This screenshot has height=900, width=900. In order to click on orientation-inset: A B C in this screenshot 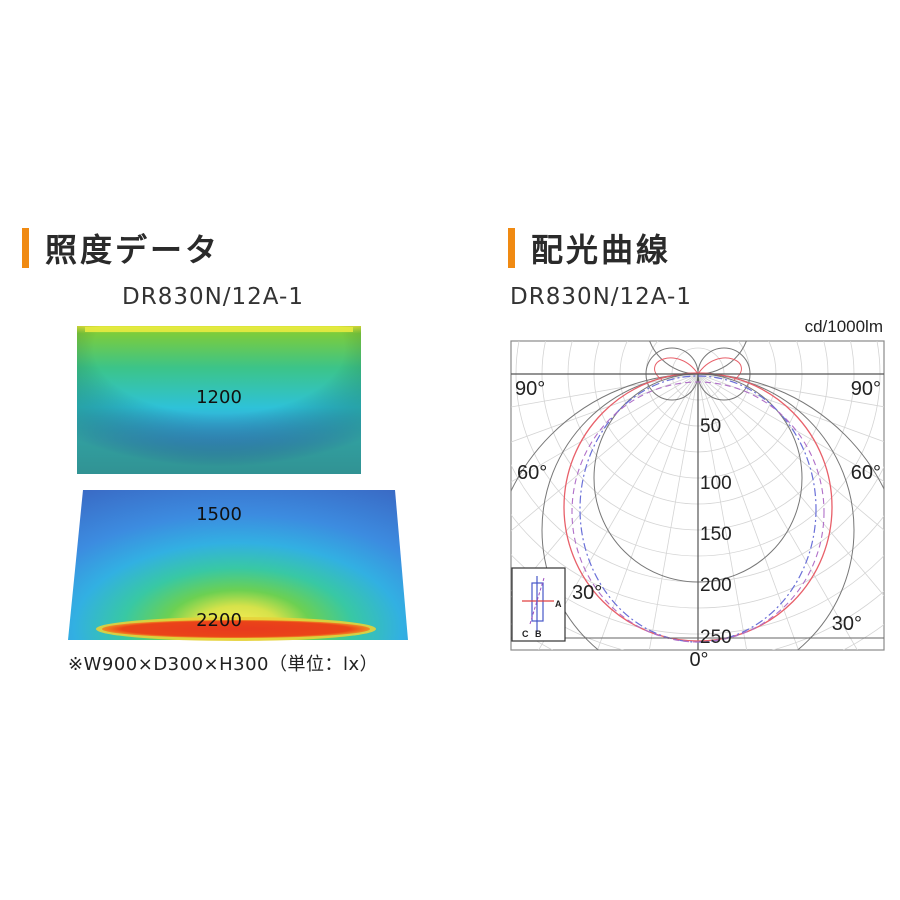, I will do `click(538, 604)`.